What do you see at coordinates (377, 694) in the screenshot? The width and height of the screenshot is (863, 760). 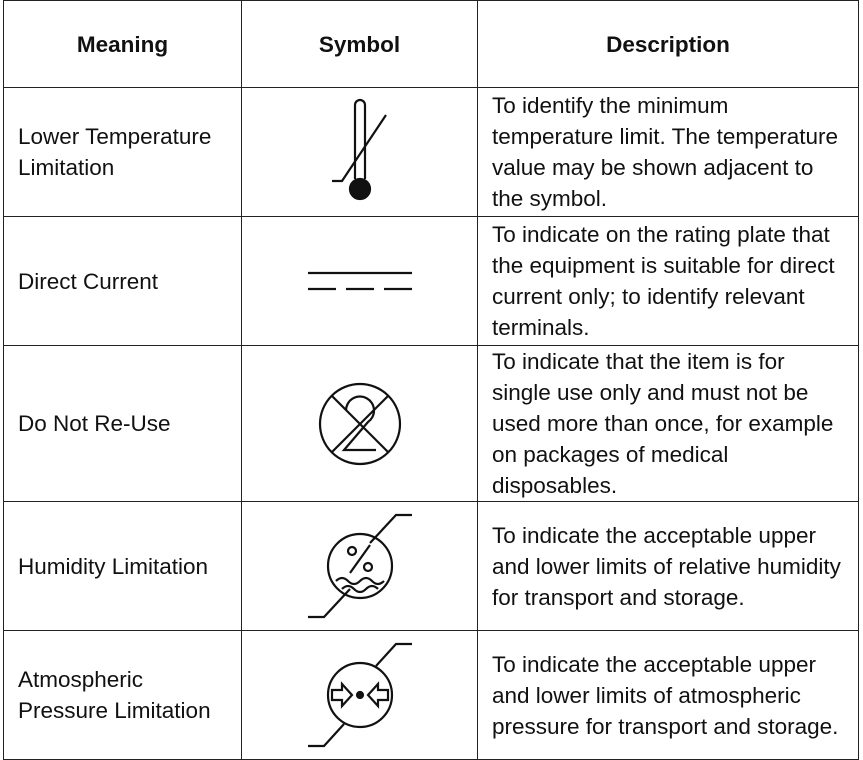 I see `arrow-left` at bounding box center [377, 694].